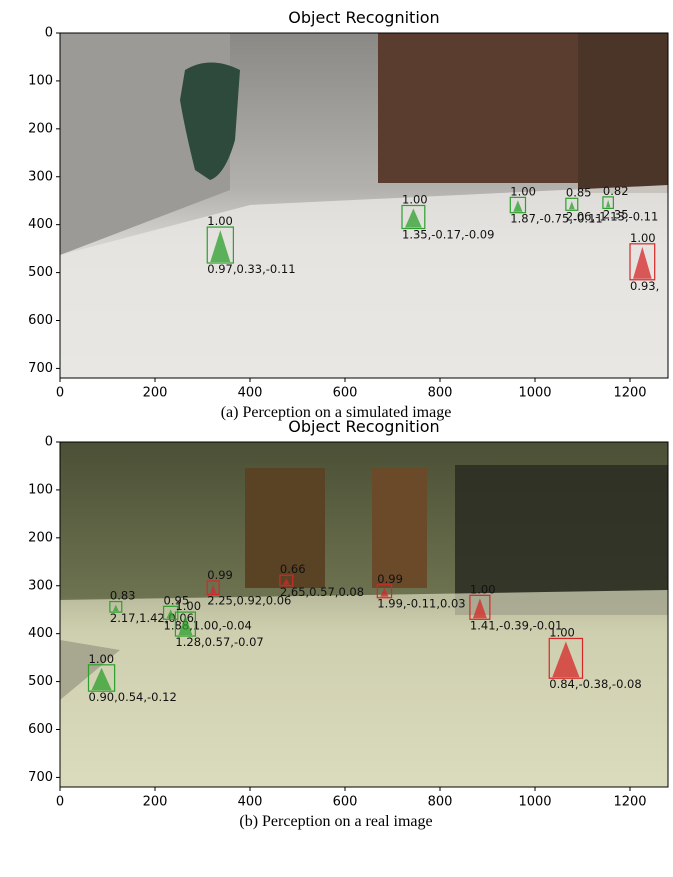  I want to click on detection-pose: 1.41,-0.39,-0.01, so click(516, 625).